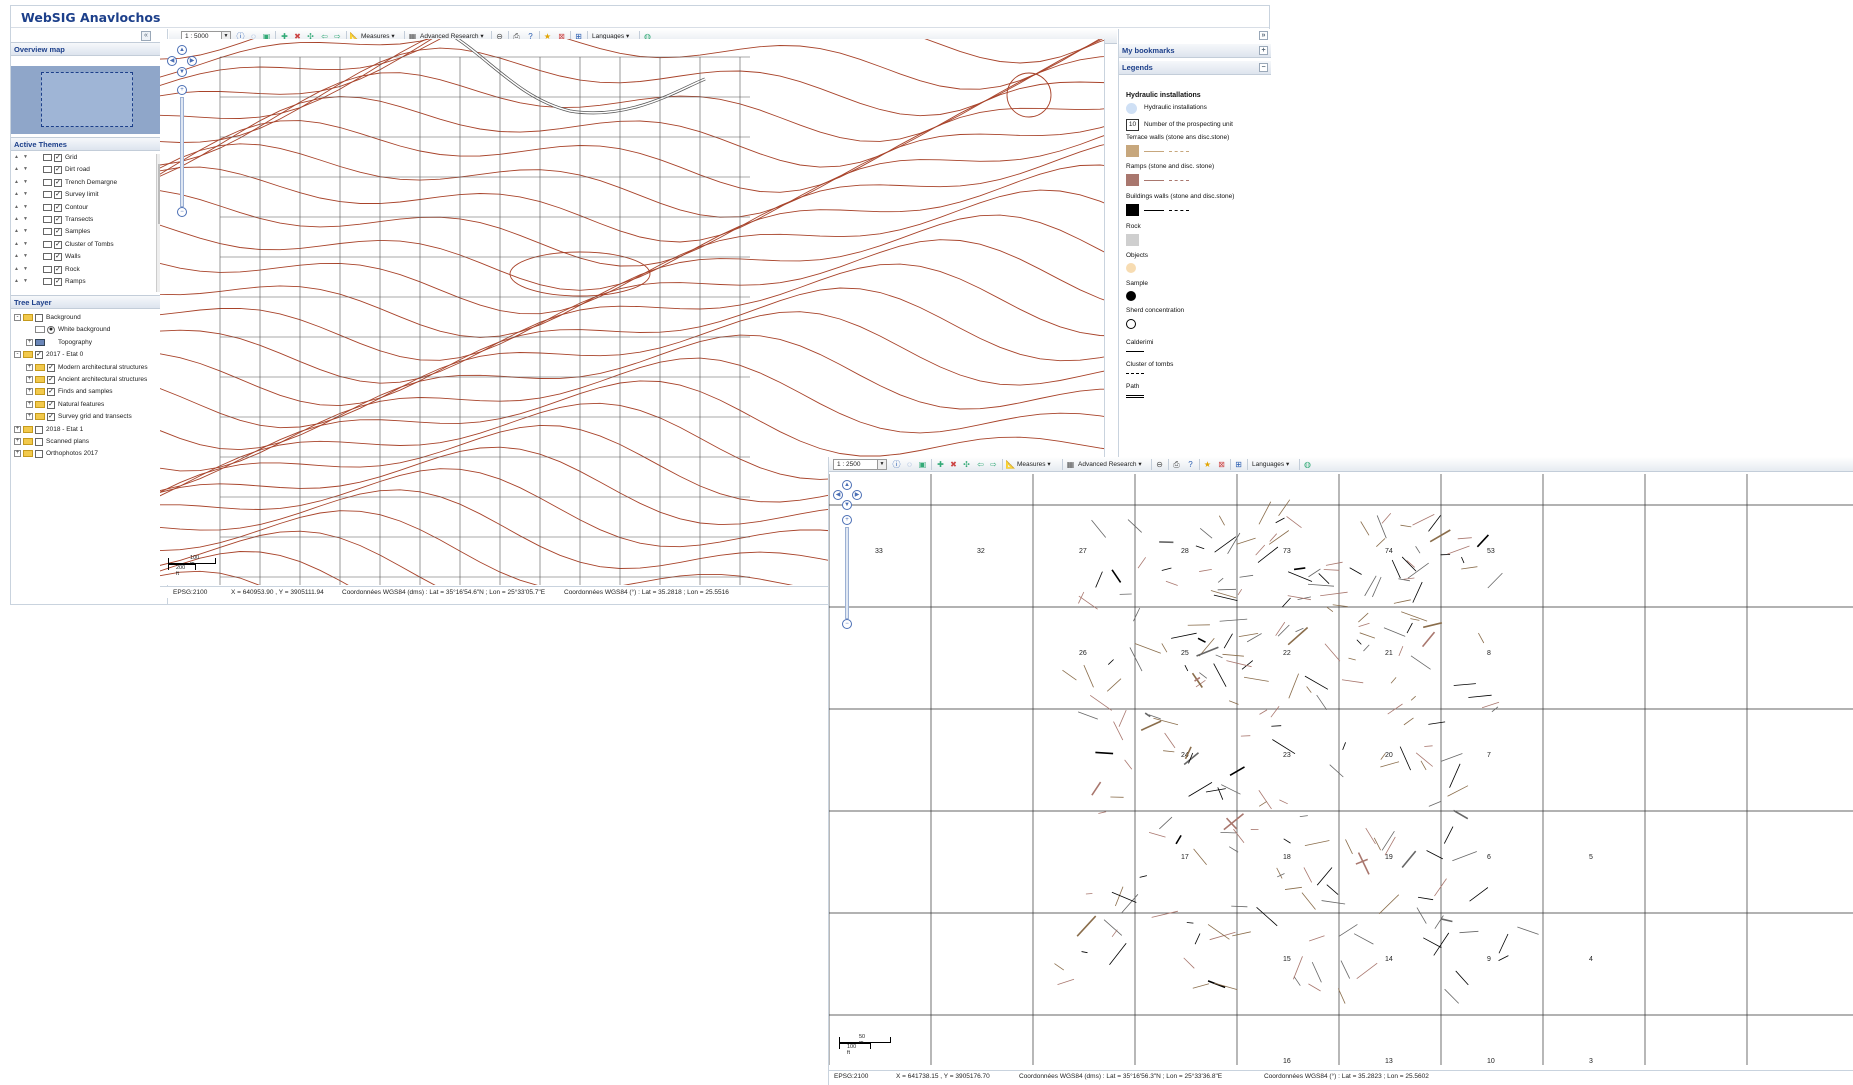 The width and height of the screenshot is (1853, 1085). Describe the element at coordinates (1263, 67) in the screenshot. I see `collapse-legends-icon: −` at that location.